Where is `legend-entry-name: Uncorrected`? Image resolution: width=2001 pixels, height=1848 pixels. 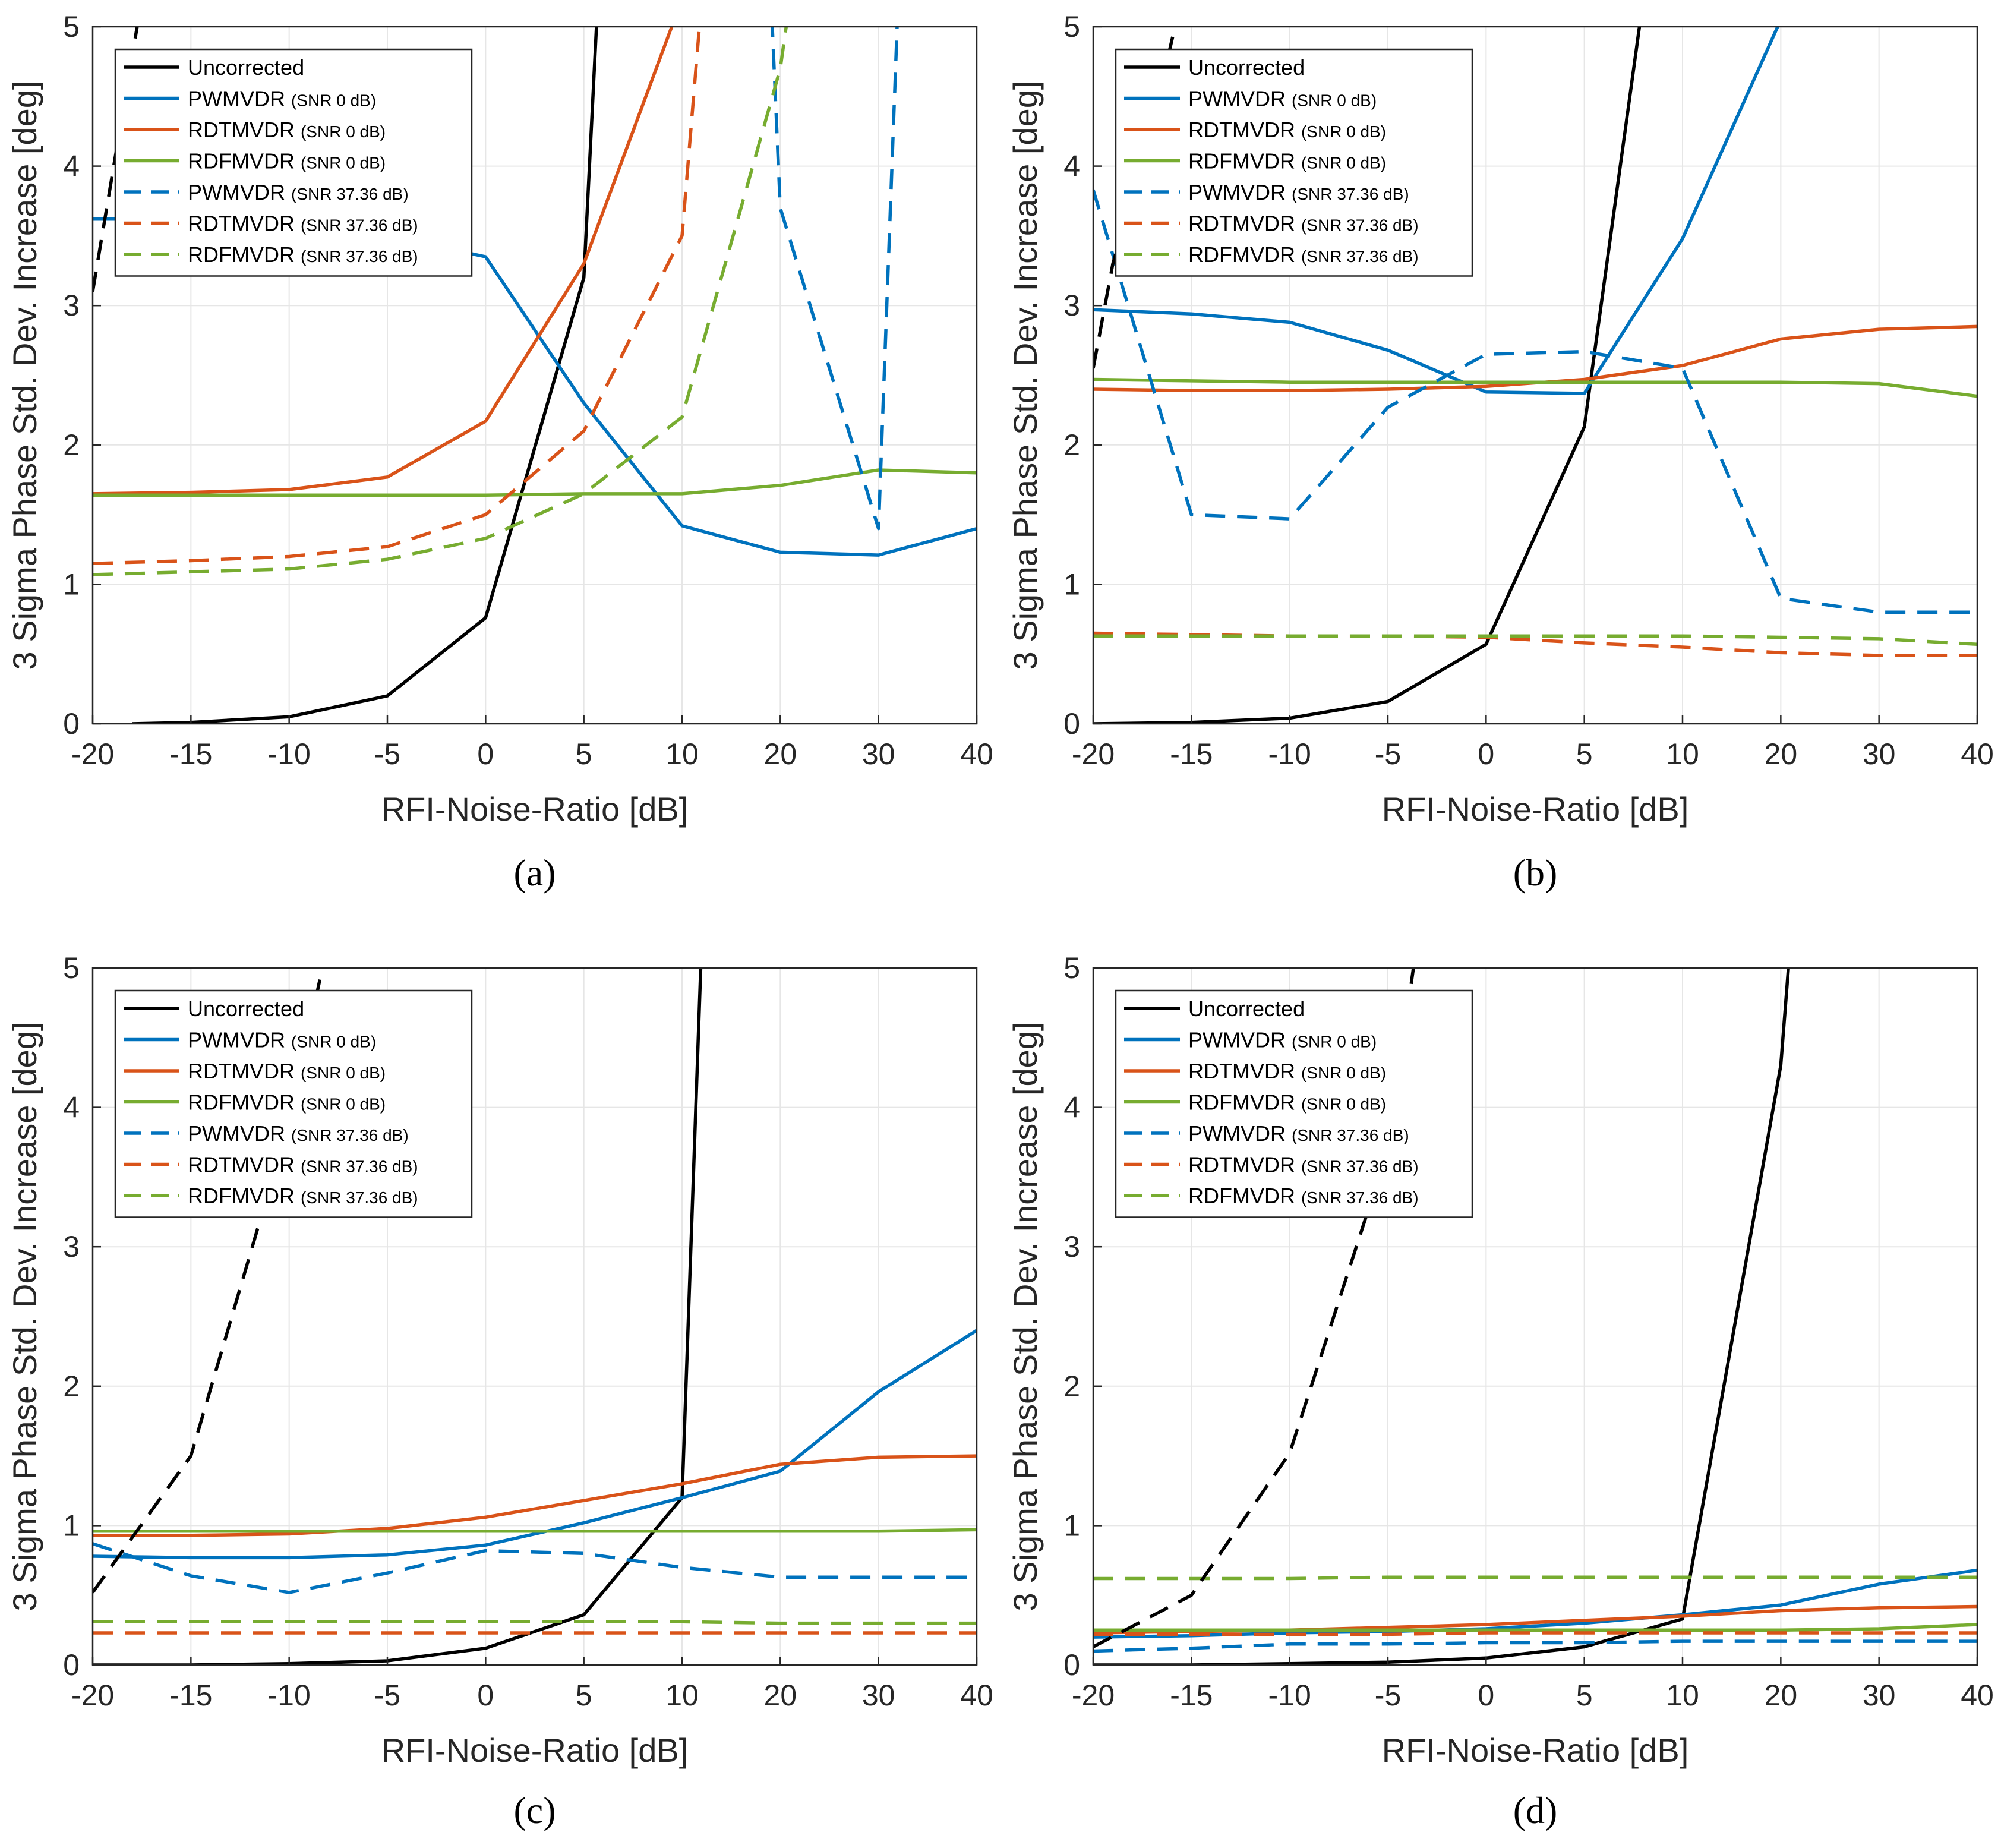 legend-entry-name: Uncorrected is located at coordinates (246, 67).